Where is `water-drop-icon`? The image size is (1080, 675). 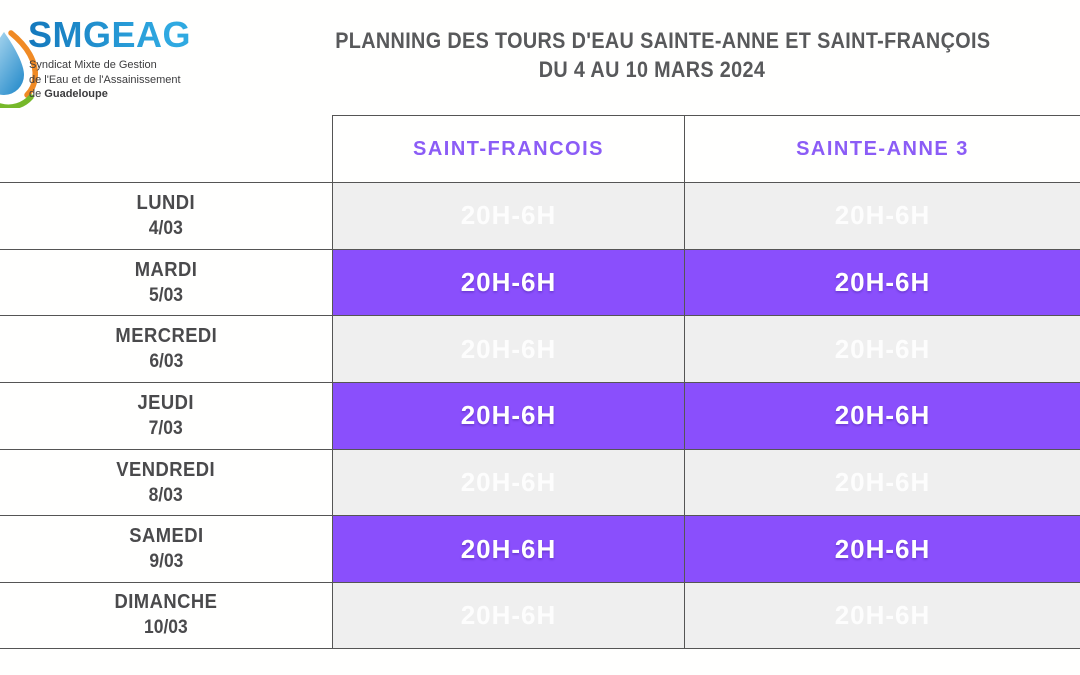 water-drop-icon is located at coordinates (19, 69).